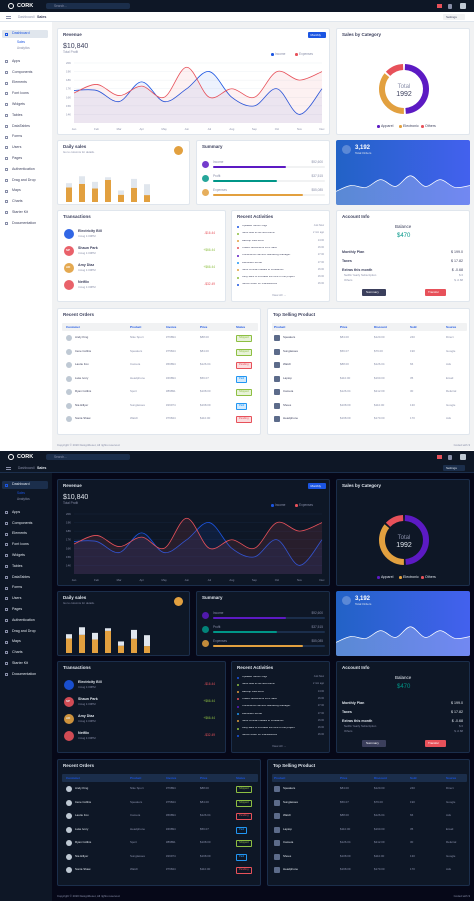 The height and width of the screenshot is (901, 474). What do you see at coordinates (135, 364) in the screenshot?
I see `table-cell: Camera` at bounding box center [135, 364].